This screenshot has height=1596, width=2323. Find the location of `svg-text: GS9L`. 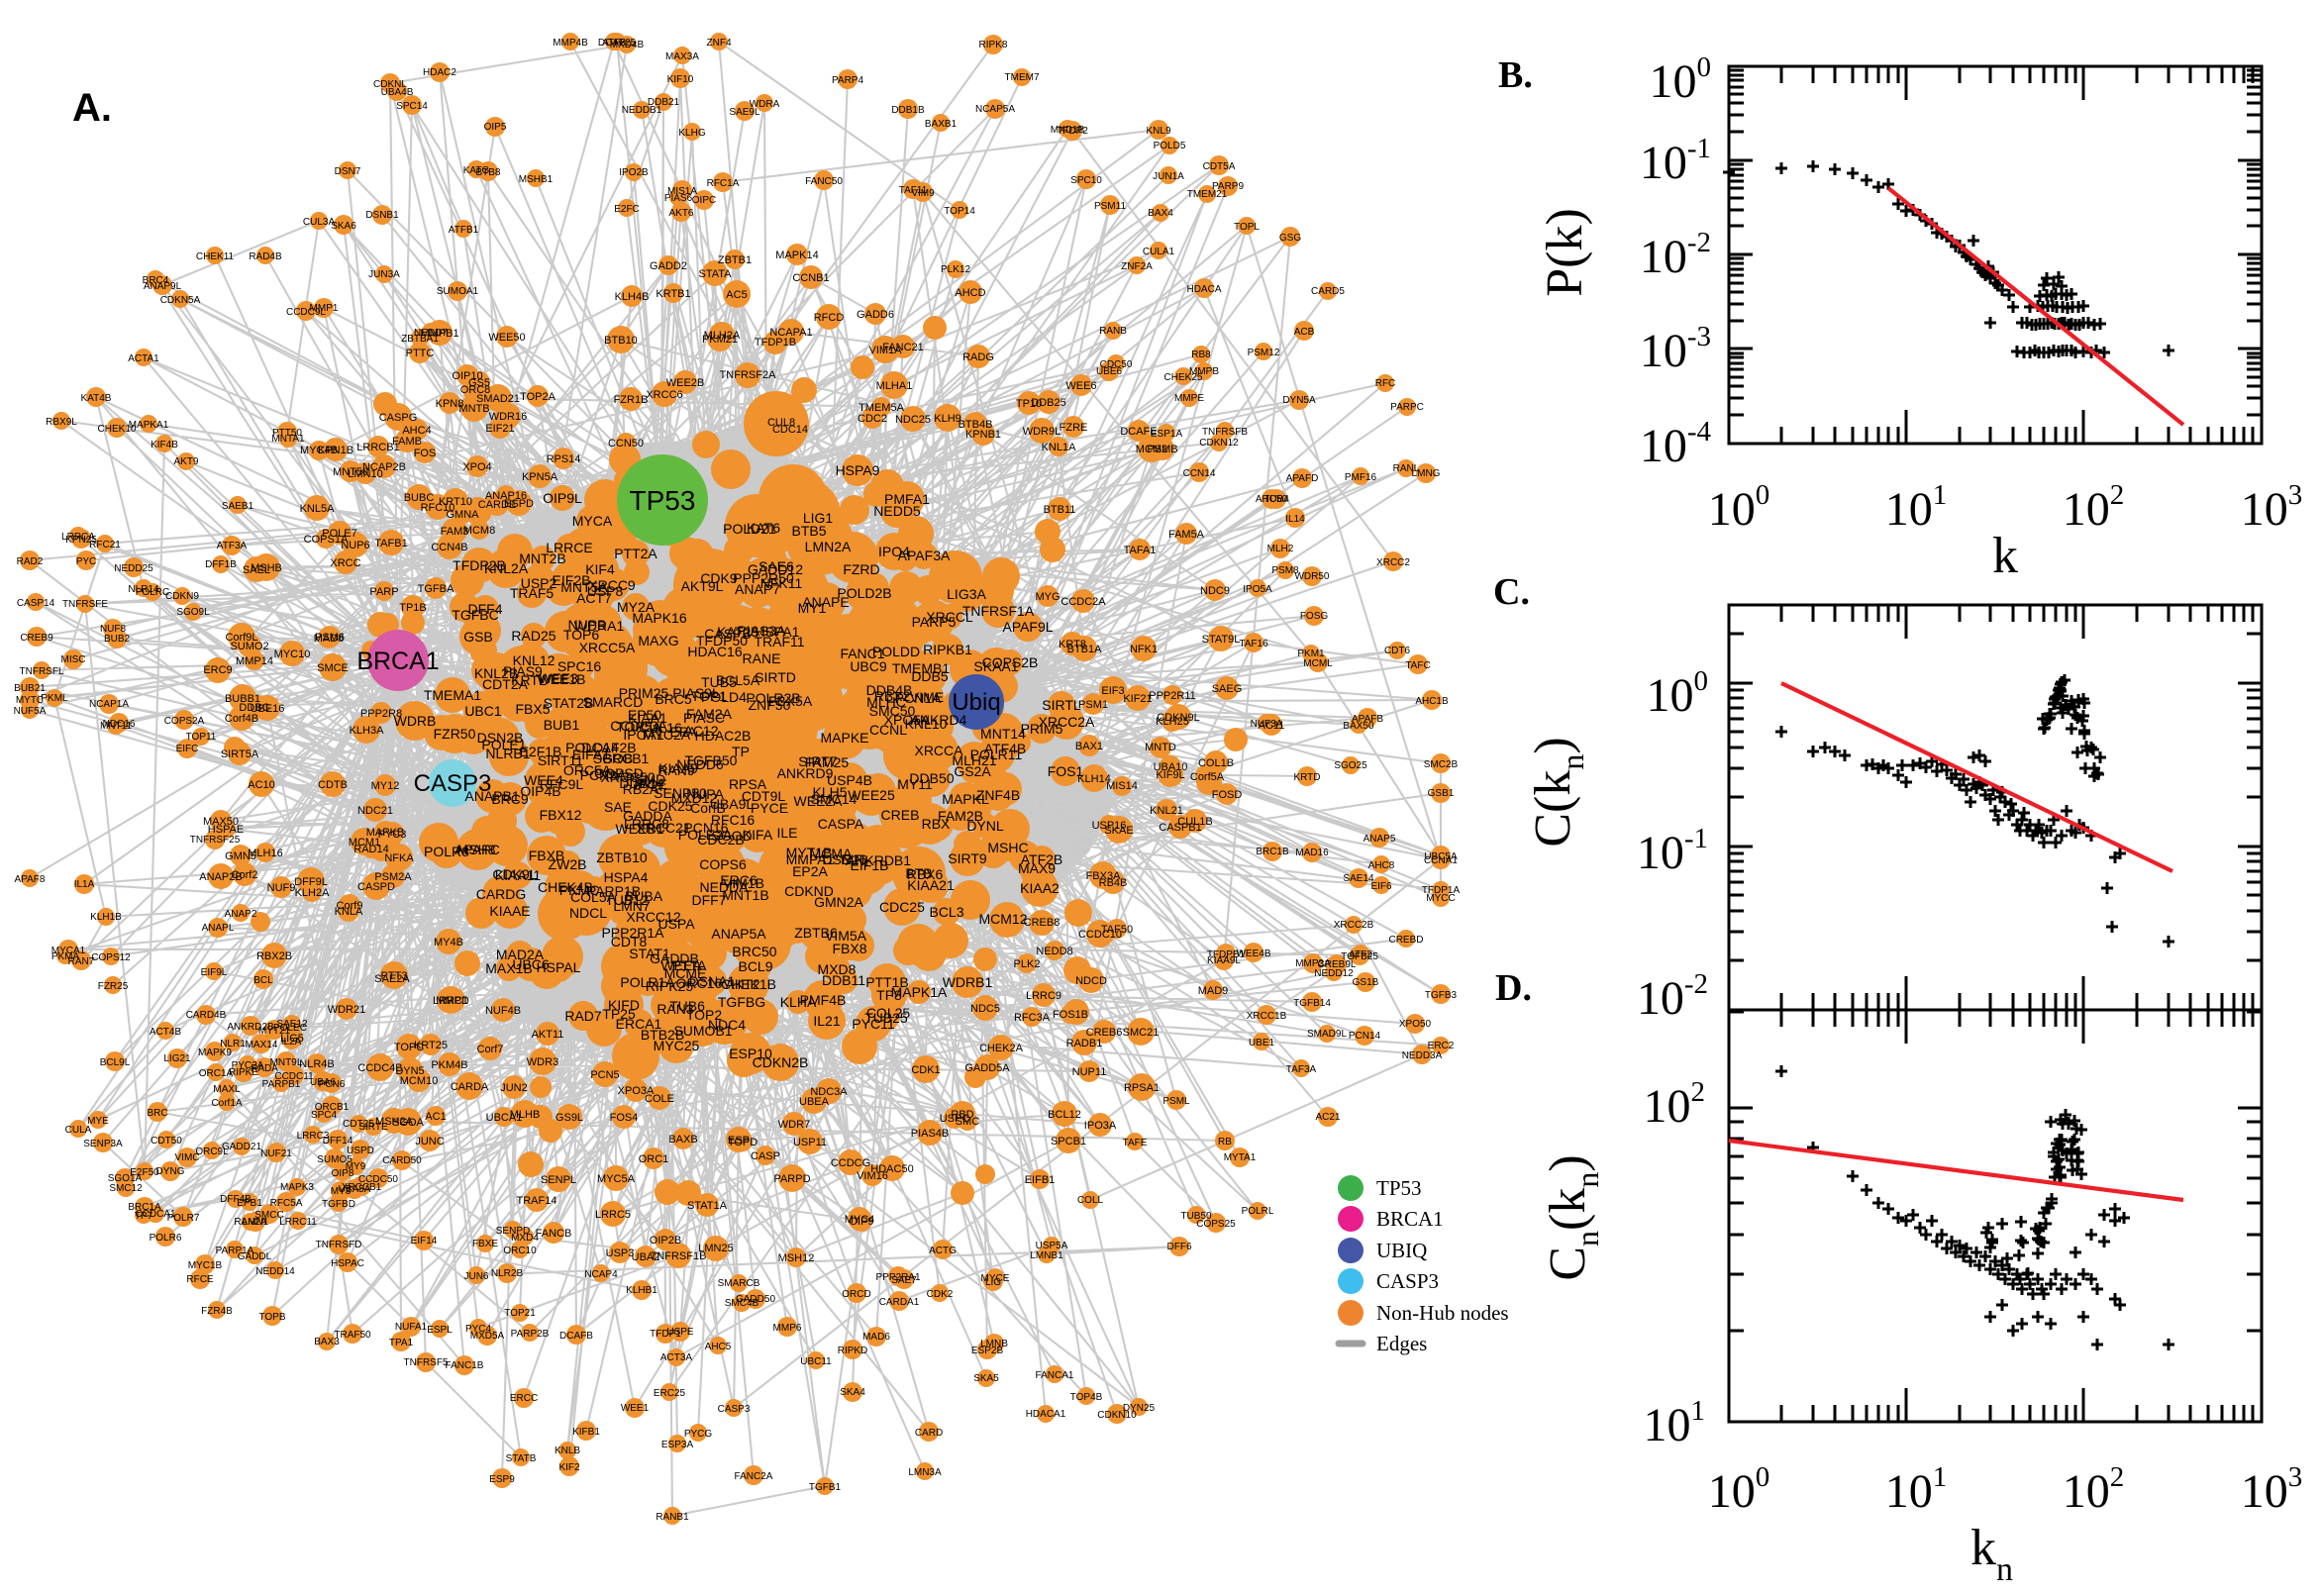

svg-text: GS9L is located at coordinates (569, 1118).